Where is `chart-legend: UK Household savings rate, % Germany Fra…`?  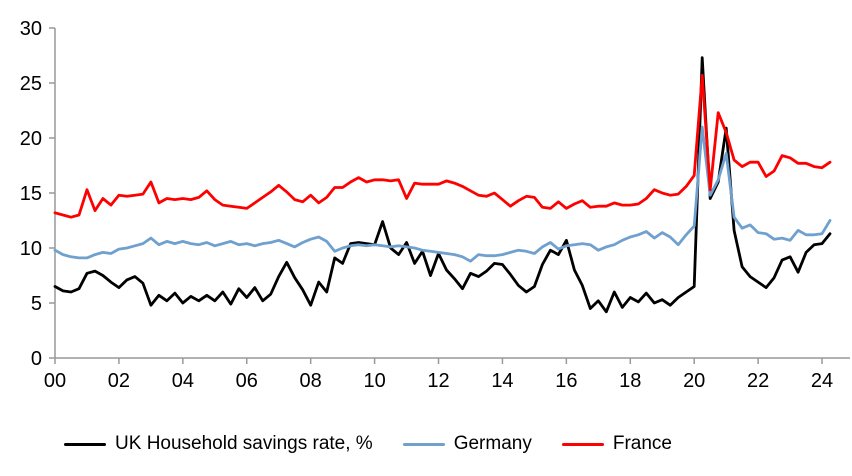 chart-legend: UK Household savings rate, % Germany Fra… is located at coordinates (397, 444).